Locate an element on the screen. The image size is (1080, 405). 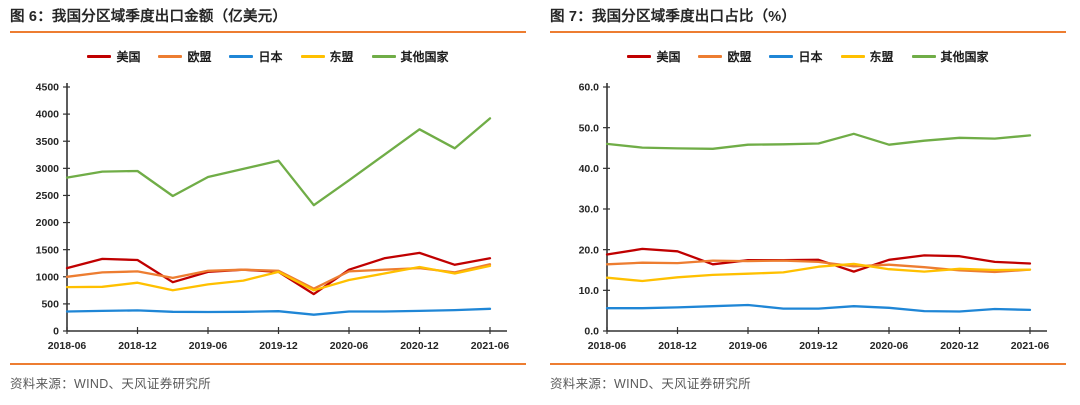
svg-text: 1000 is located at coordinates (48, 277).